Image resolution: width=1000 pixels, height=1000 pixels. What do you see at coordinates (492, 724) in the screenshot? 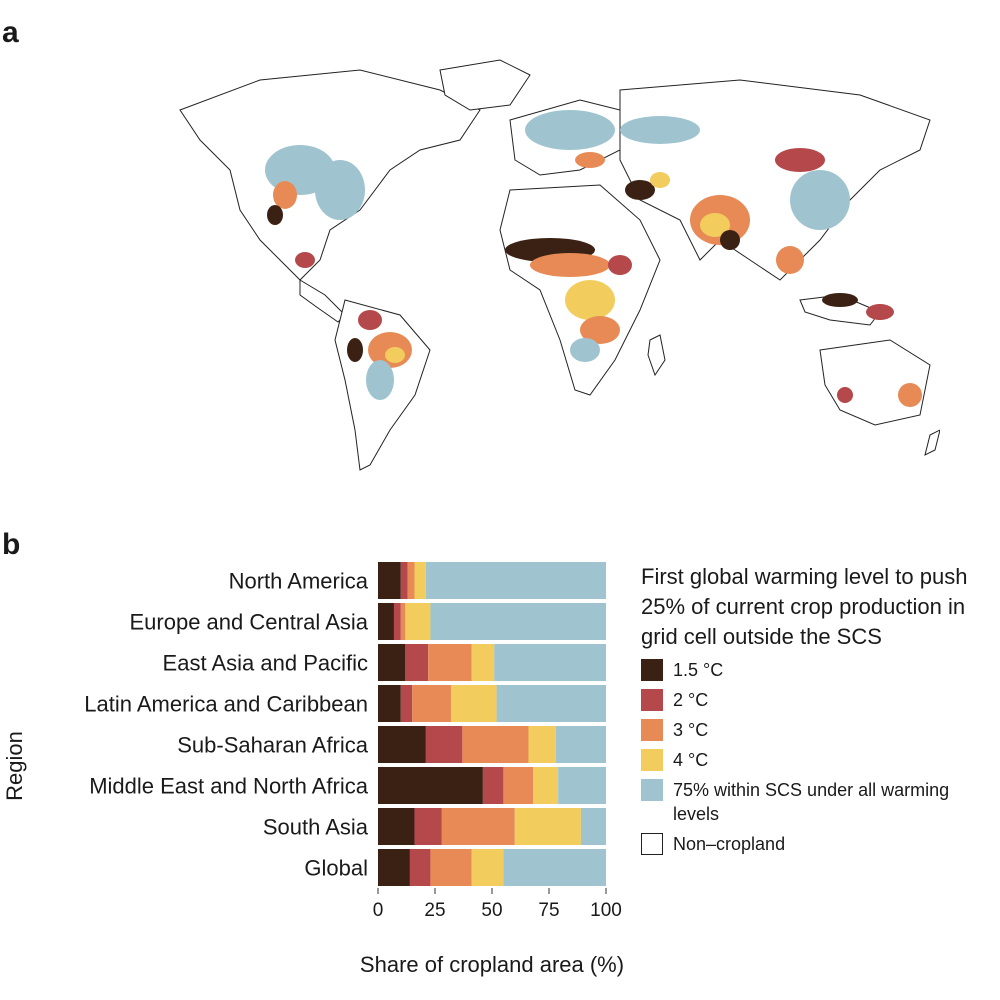
I see `bars` at bounding box center [492, 724].